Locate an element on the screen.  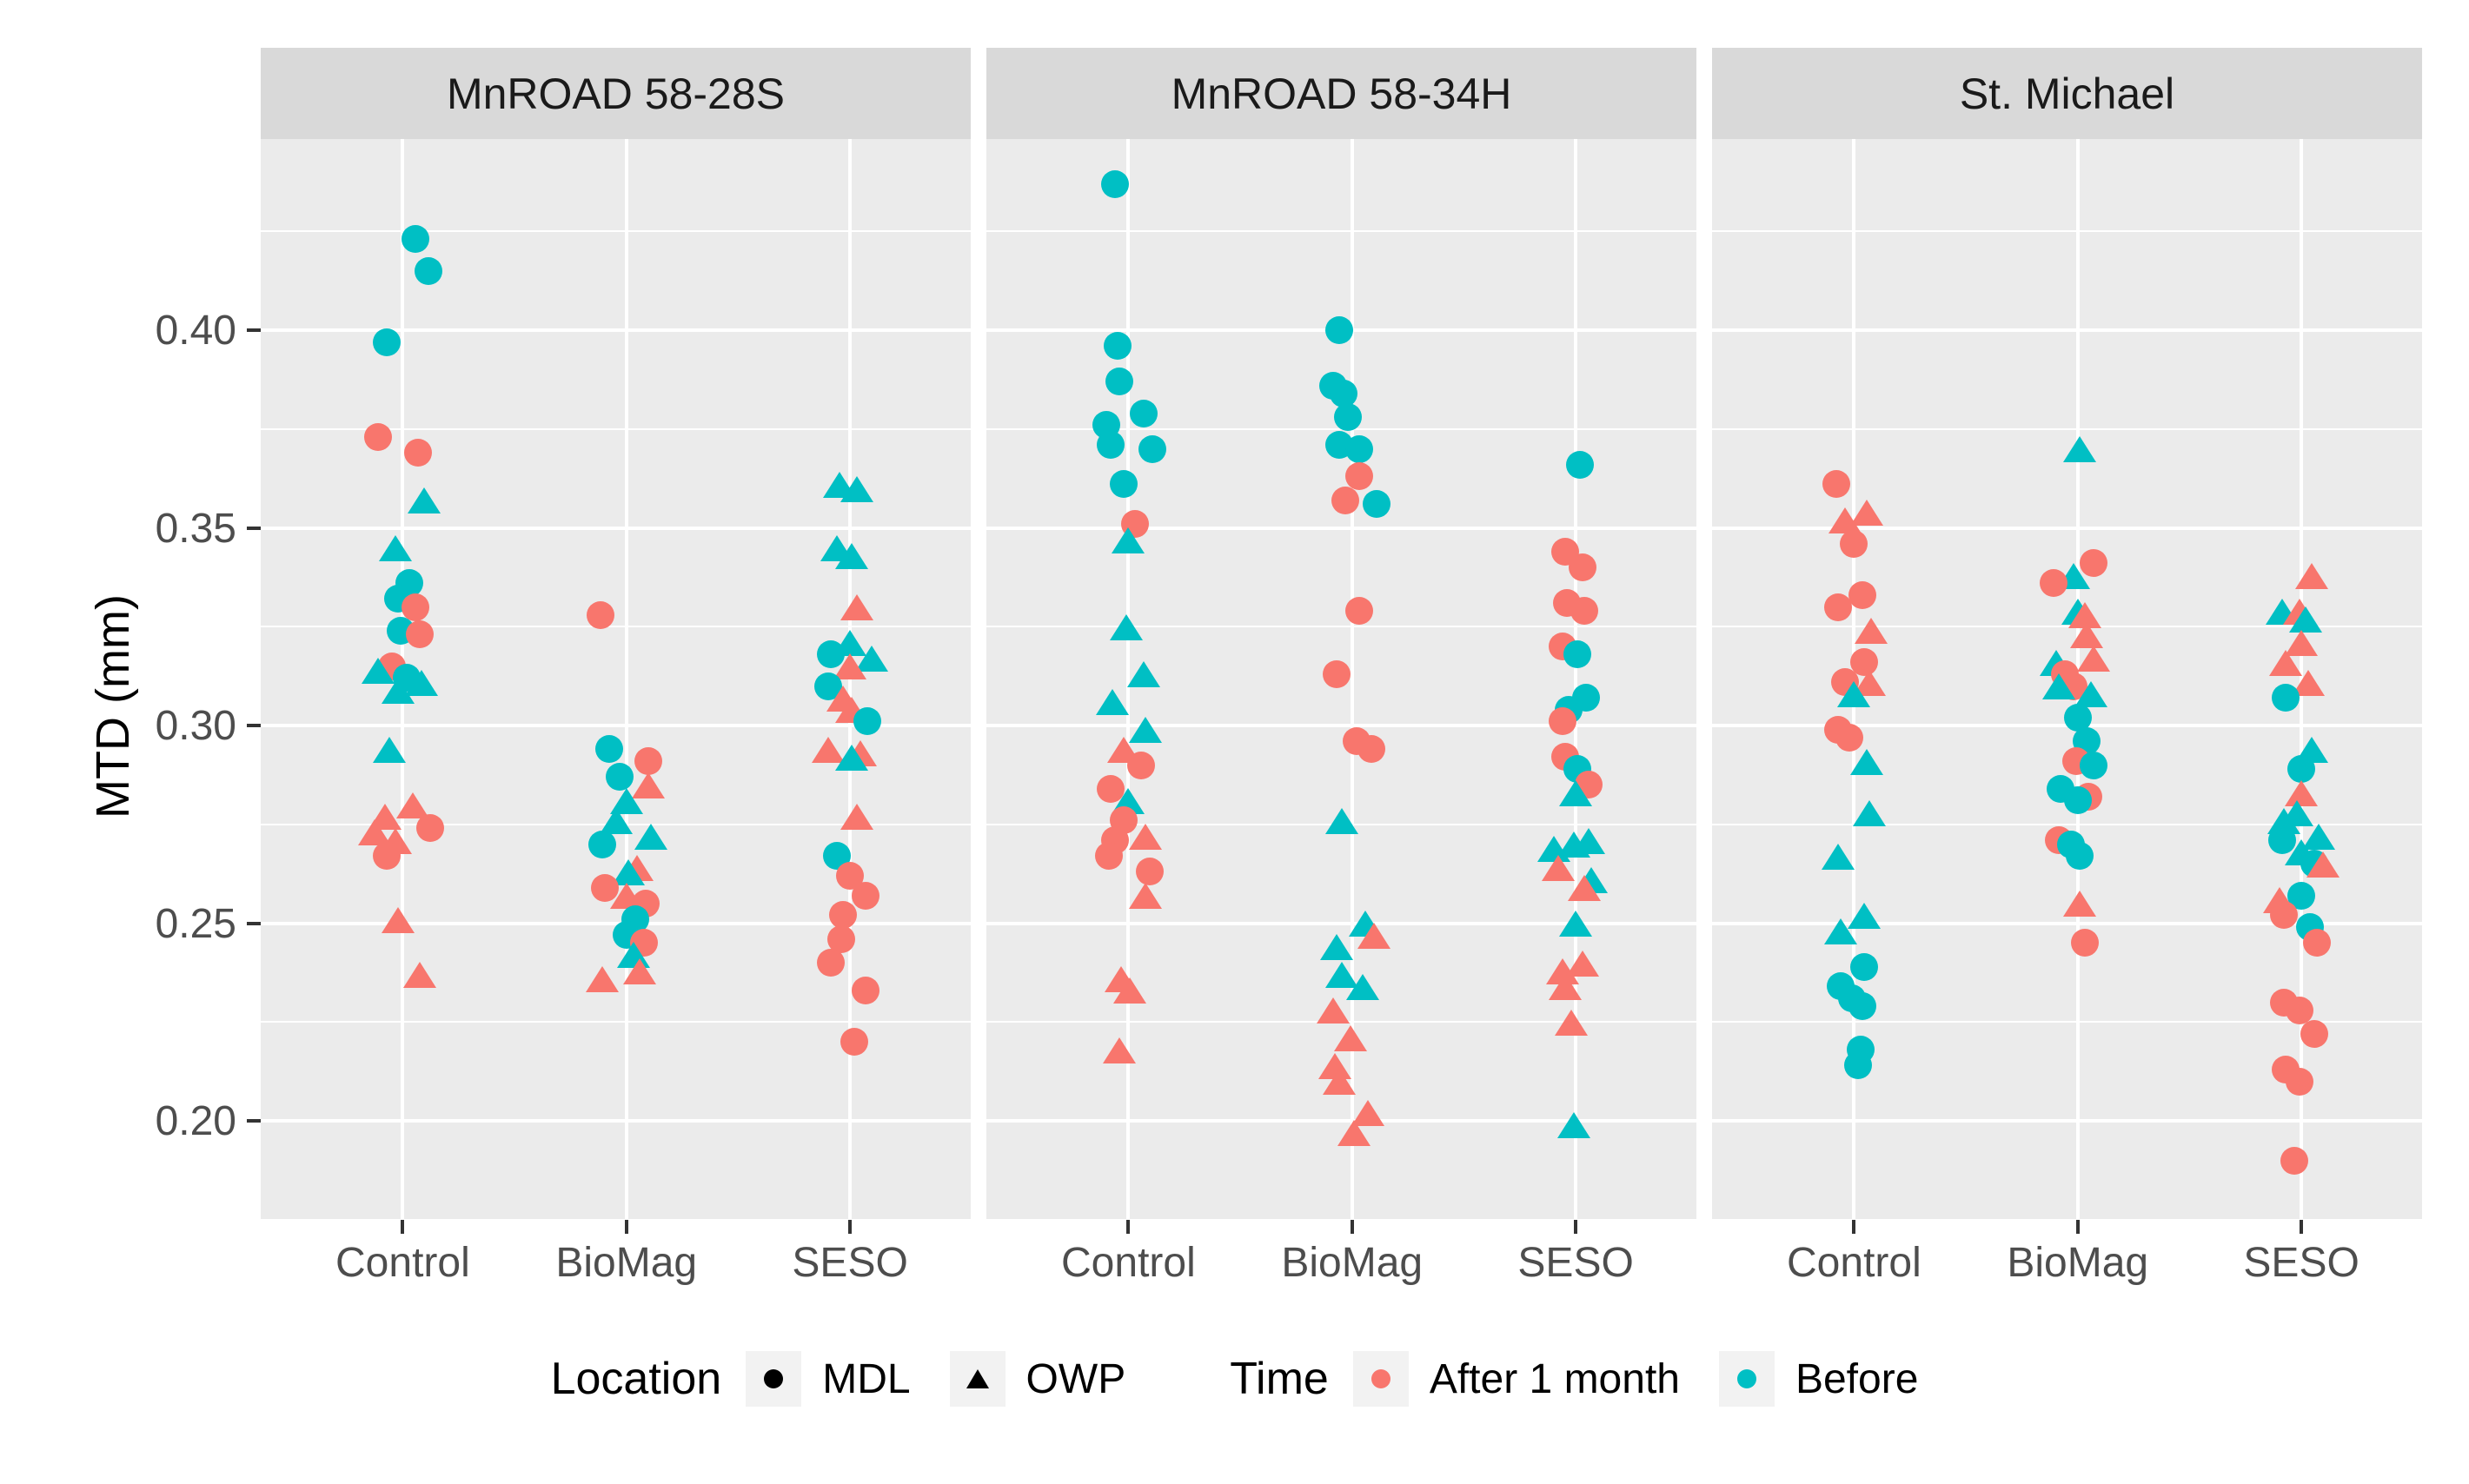
legend-key-mdl is located at coordinates (774, 1379).